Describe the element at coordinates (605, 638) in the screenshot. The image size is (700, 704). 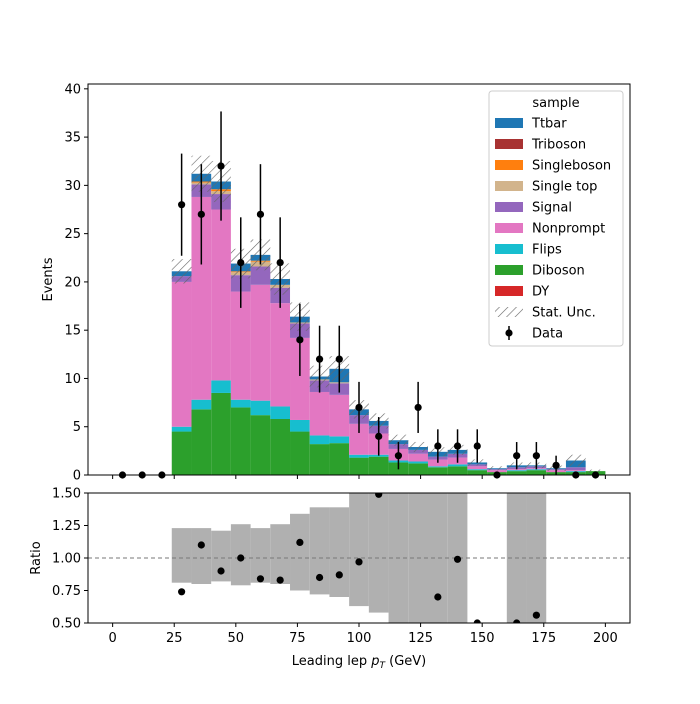
I see `x-tick-label-8: 200` at that location.